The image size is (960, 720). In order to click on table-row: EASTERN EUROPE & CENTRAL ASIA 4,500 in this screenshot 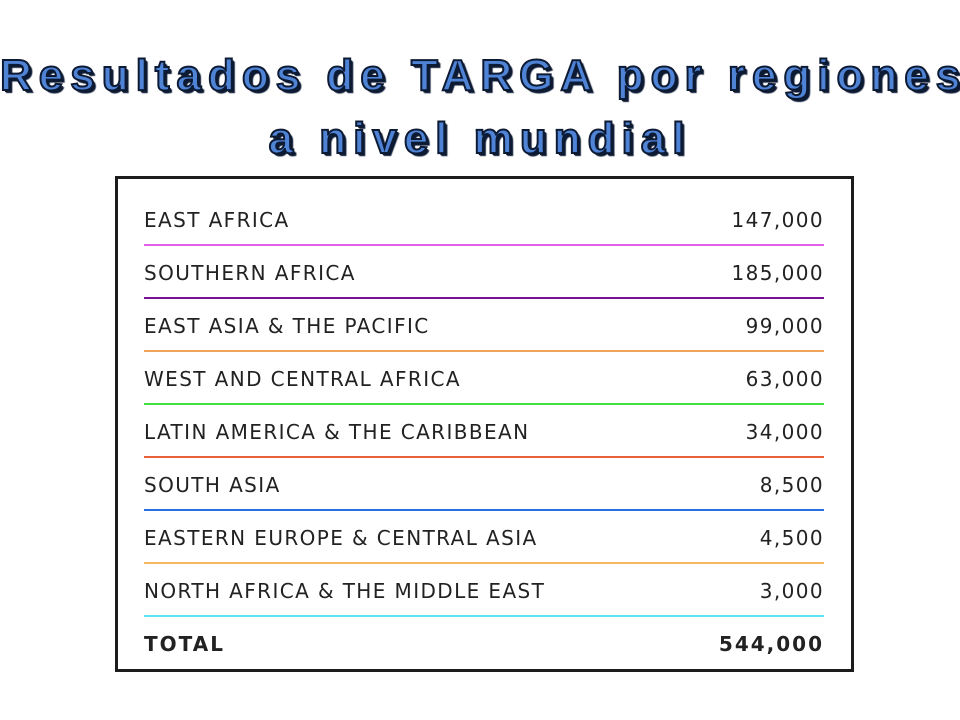, I will do `click(484, 537)`.